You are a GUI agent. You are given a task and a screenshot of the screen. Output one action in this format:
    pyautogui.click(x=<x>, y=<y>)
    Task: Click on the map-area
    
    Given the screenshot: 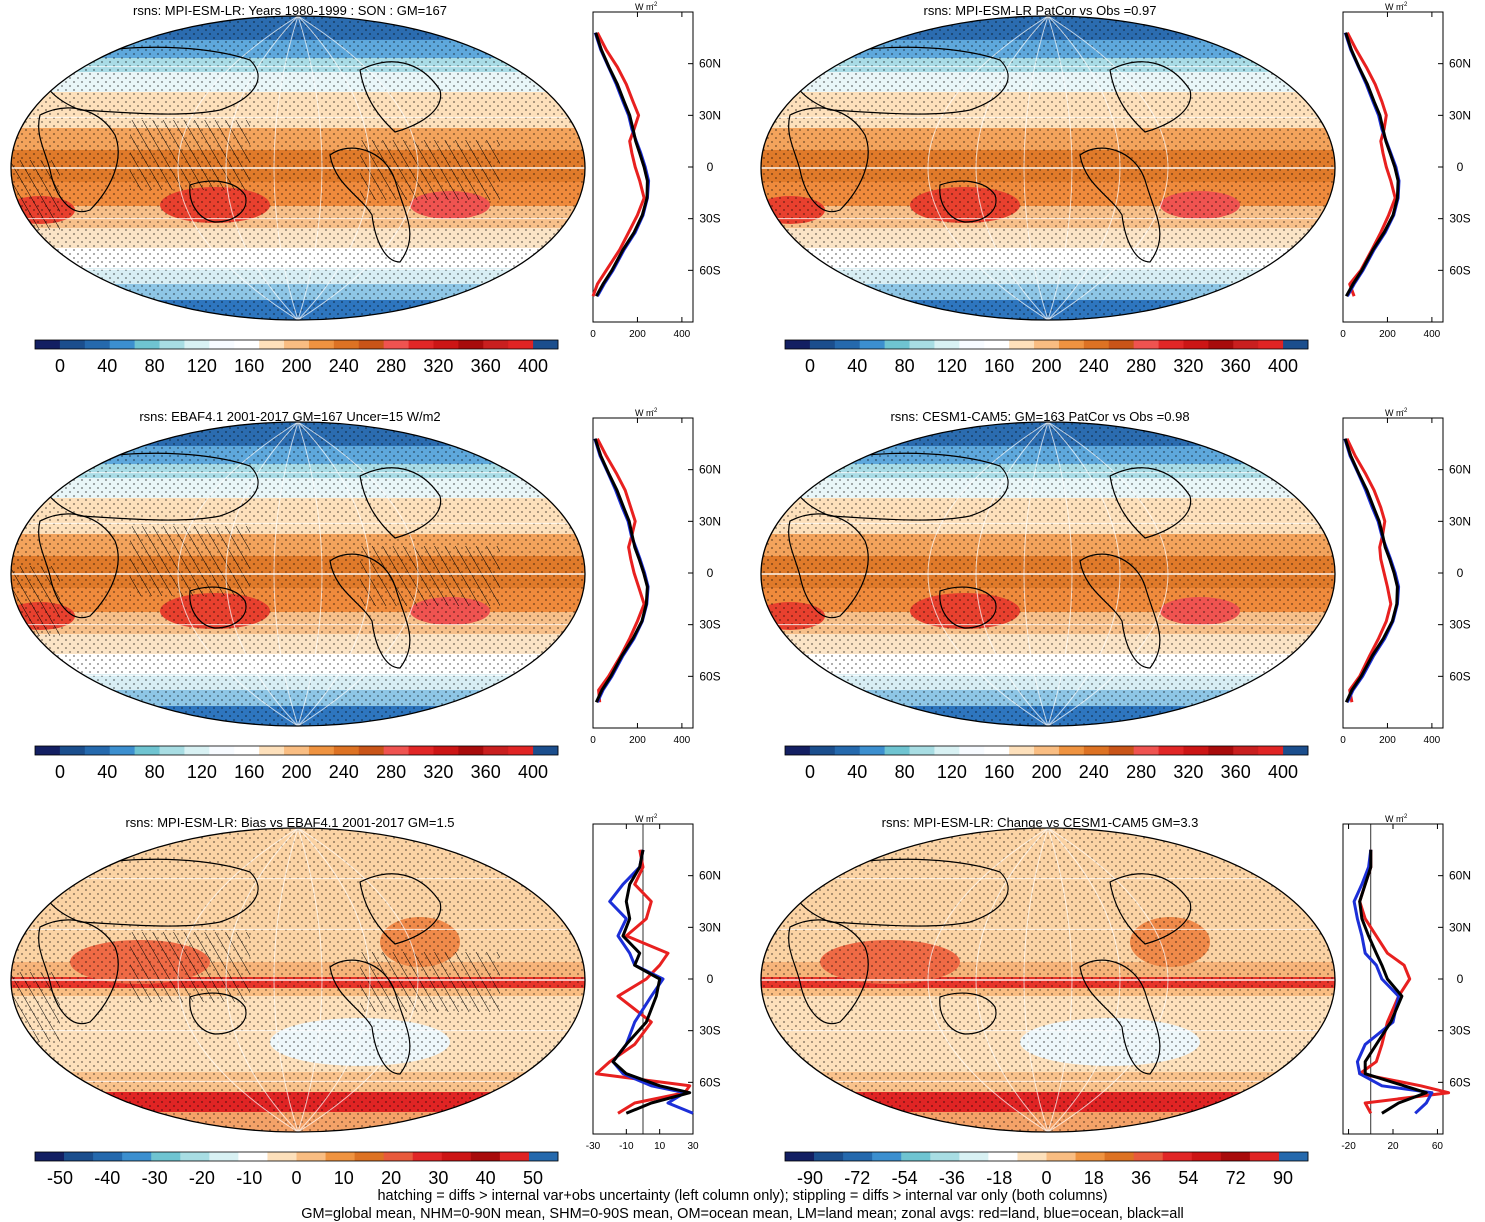 What is the action you would take?
    pyautogui.click(x=1048, y=980)
    